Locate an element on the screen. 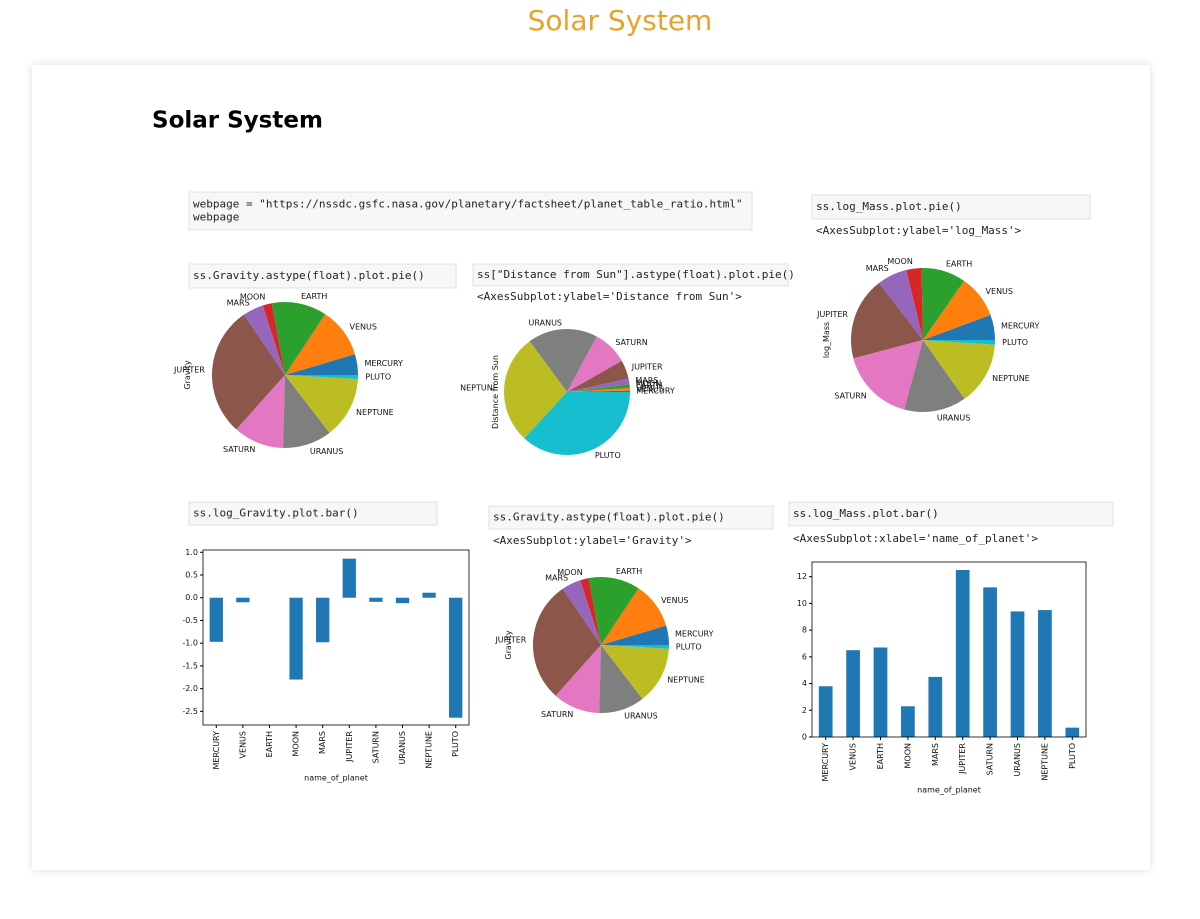  y-axis-label: log_Mass is located at coordinates (826, 340).